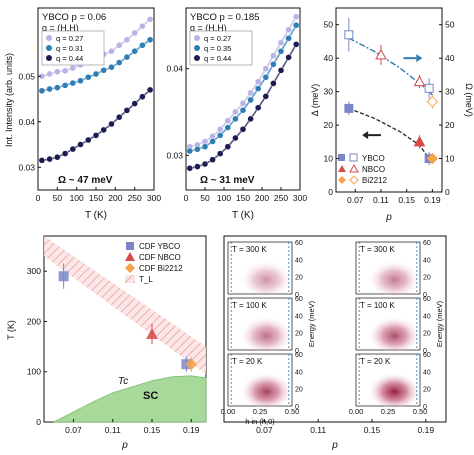 This screenshot has width=474, height=455. I want to click on arrow-right-head-icon, so click(419, 58).